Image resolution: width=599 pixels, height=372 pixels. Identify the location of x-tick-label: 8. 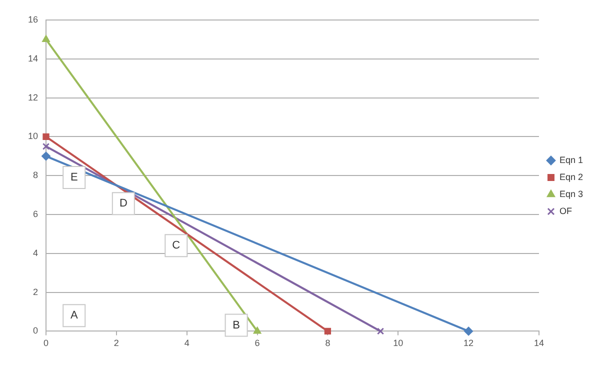
(327, 343).